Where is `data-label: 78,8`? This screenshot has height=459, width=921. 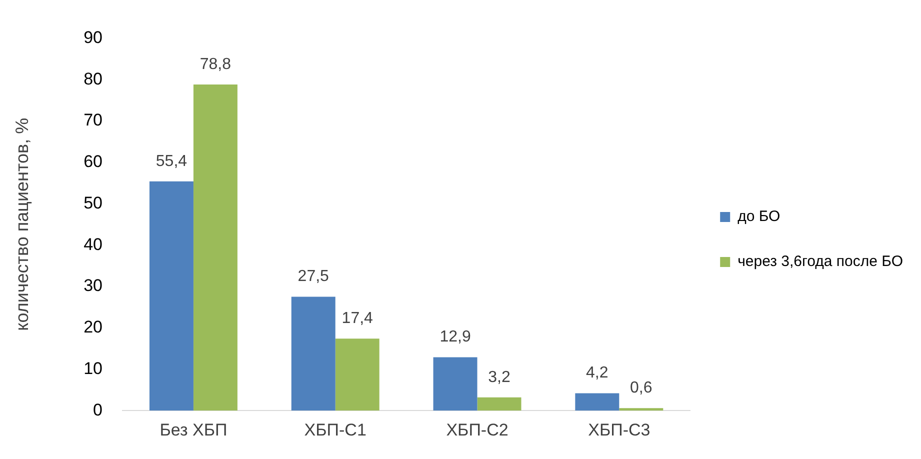
data-label: 78,8 is located at coordinates (216, 64).